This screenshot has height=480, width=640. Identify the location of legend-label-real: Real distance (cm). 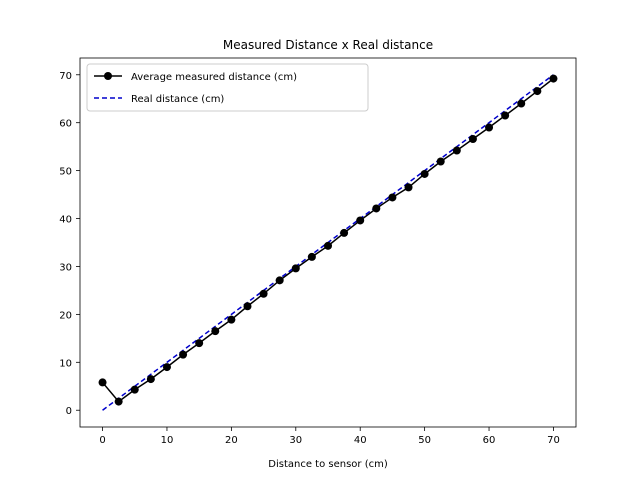
(177, 99).